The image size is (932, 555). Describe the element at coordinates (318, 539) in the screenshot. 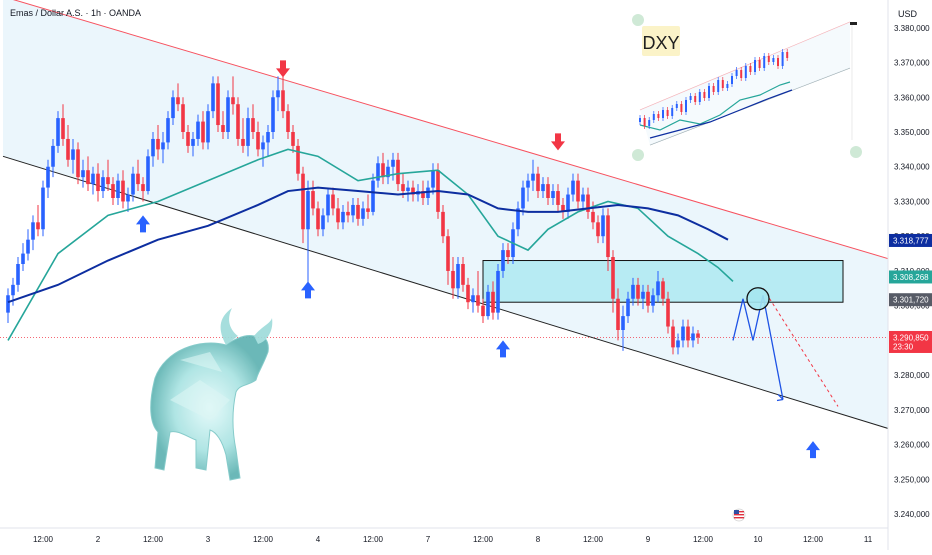

I see `time-tick-label: 4` at that location.